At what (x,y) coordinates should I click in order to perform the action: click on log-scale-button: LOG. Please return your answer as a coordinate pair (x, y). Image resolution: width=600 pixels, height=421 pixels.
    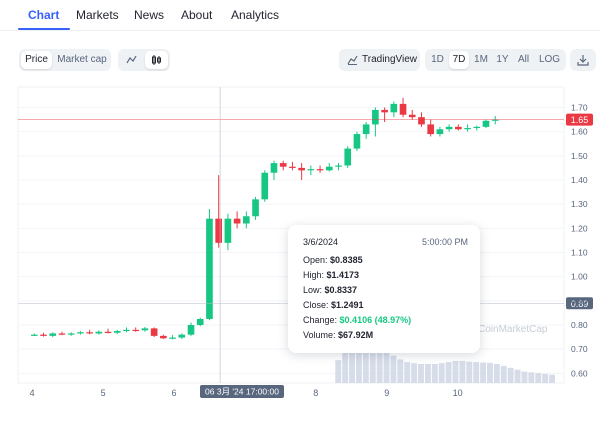
    Looking at the image, I should click on (549, 59).